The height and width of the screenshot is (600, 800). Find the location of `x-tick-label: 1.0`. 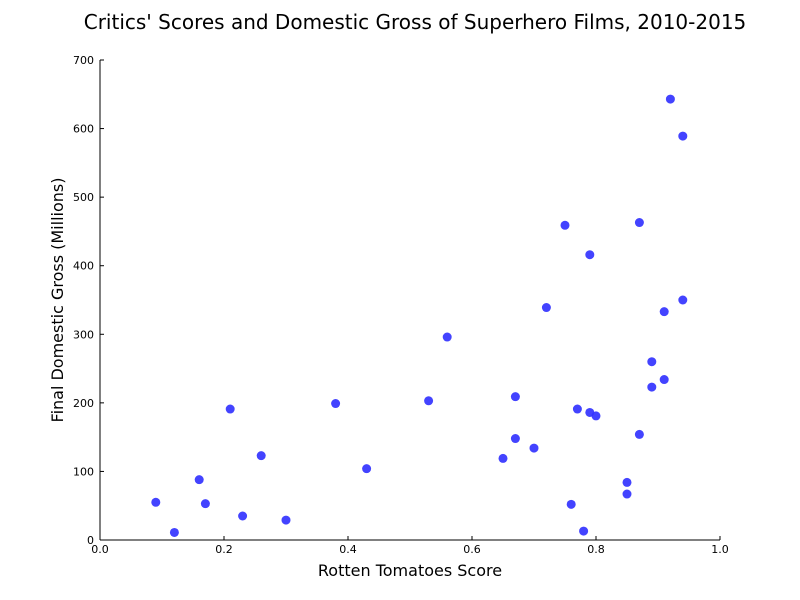

x-tick-label: 1.0 is located at coordinates (720, 549).